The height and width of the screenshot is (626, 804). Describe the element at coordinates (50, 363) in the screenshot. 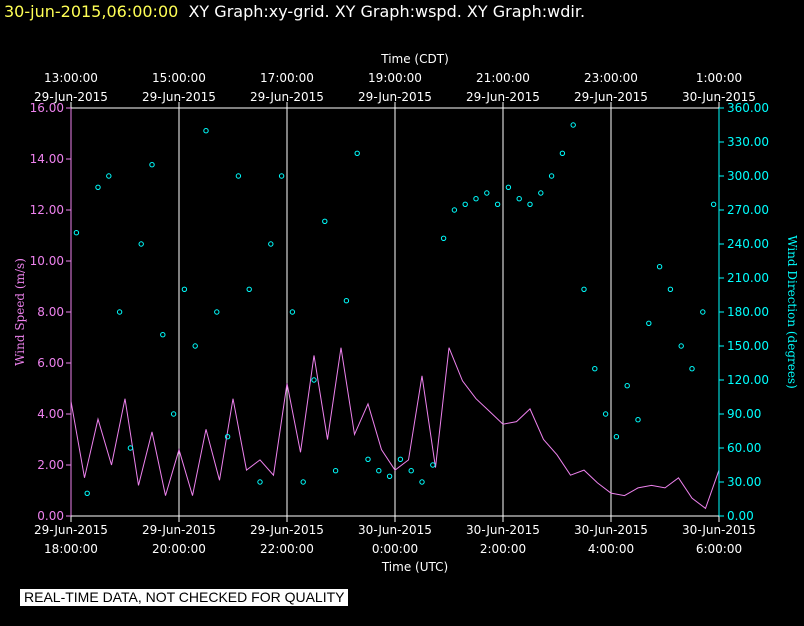

I see `left-tick-label: 6.00` at that location.